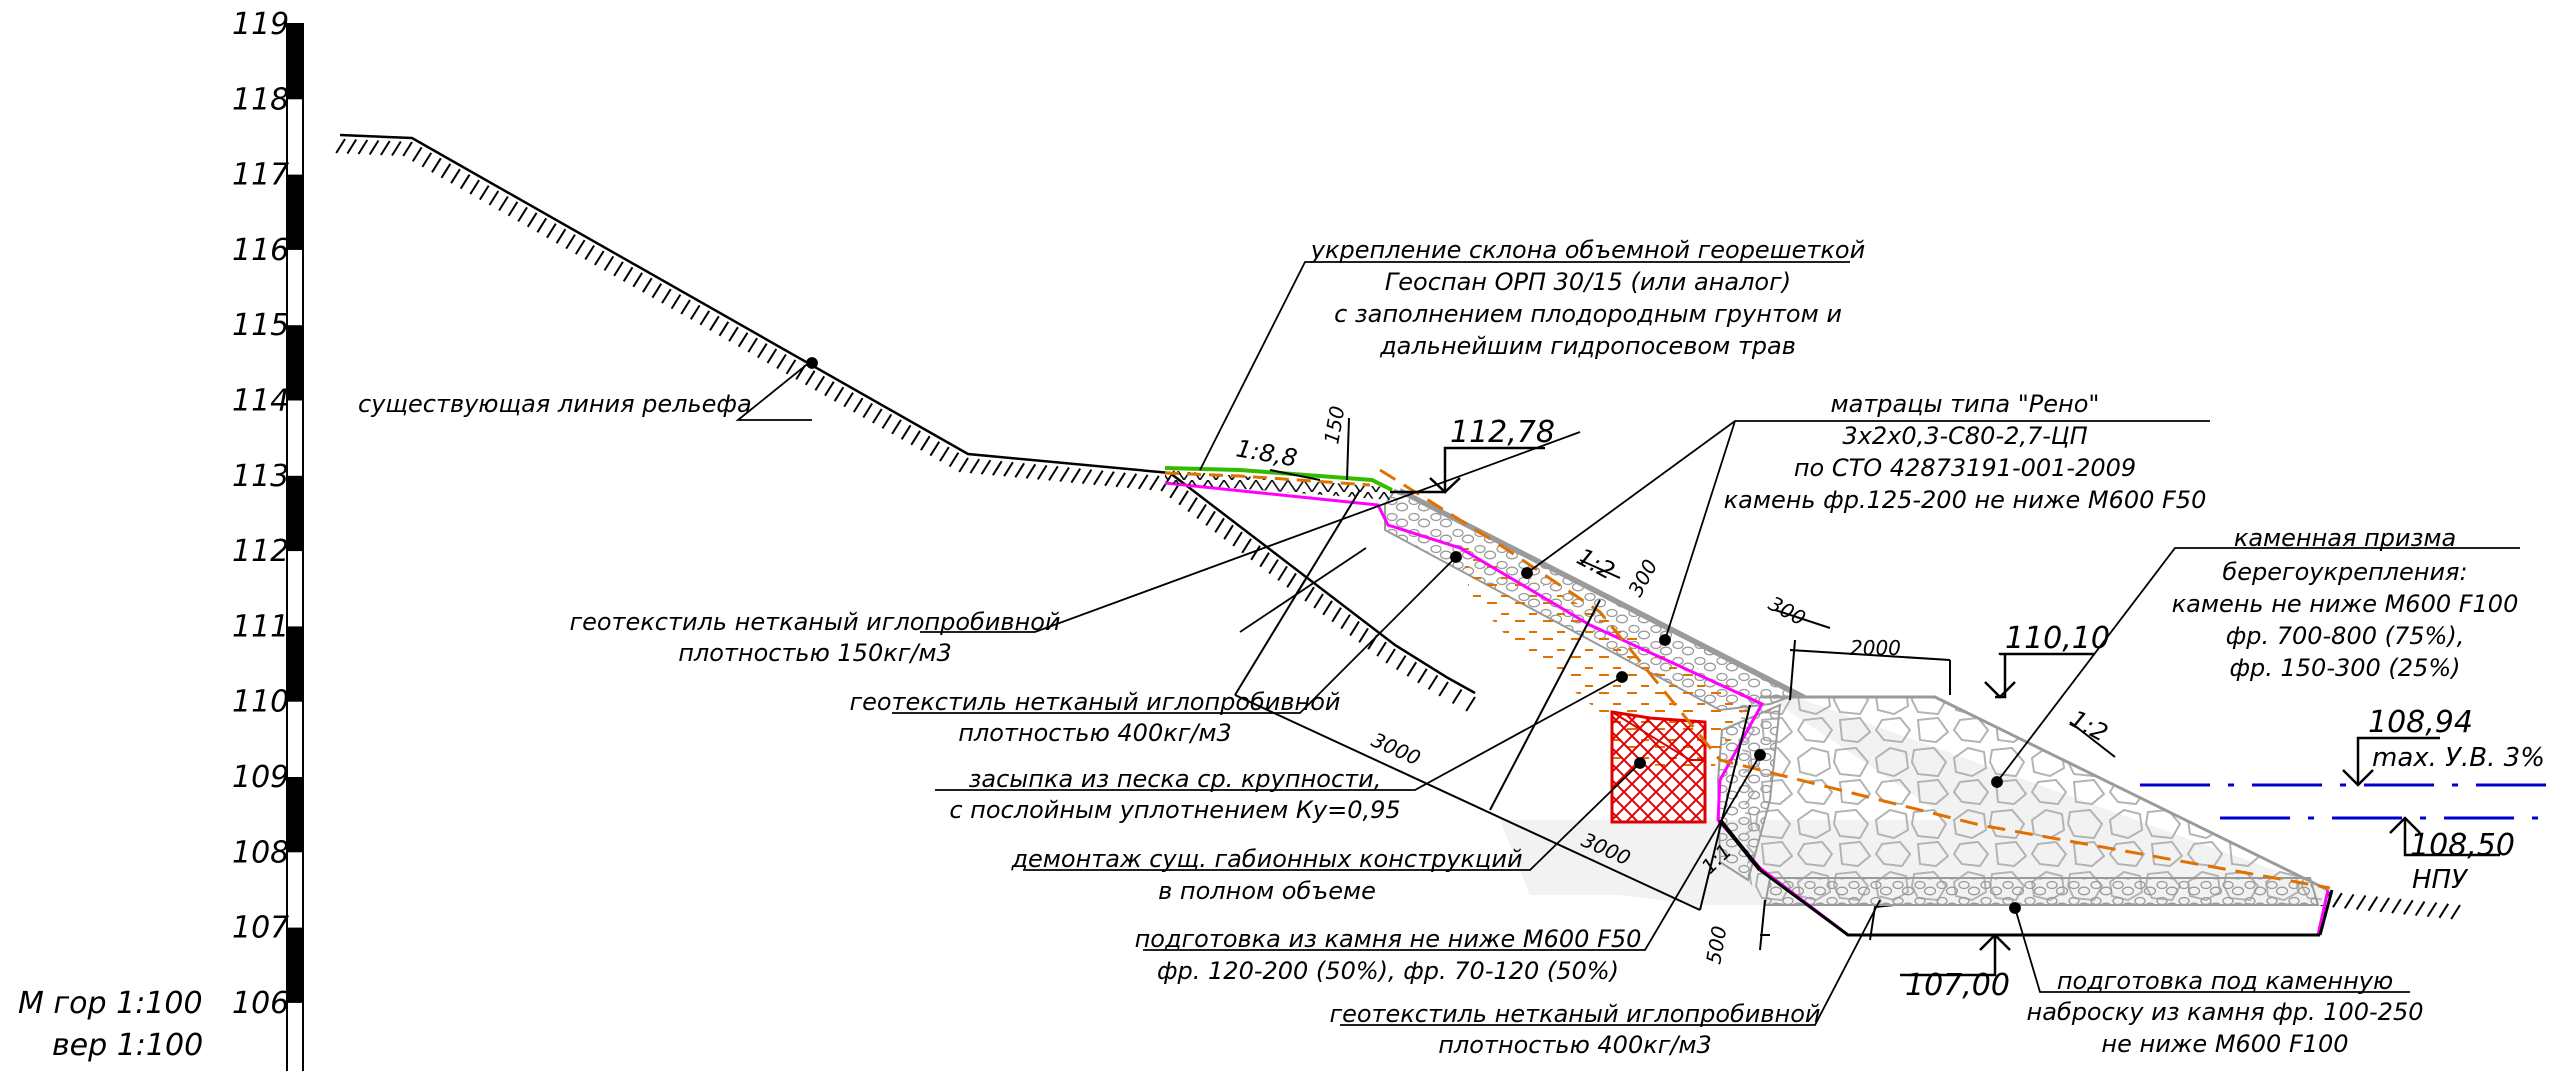 The width and height of the screenshot is (2554, 1071). I want to click on callout-prism-line-5: фр. 150-300 (25%), so click(2345, 668).